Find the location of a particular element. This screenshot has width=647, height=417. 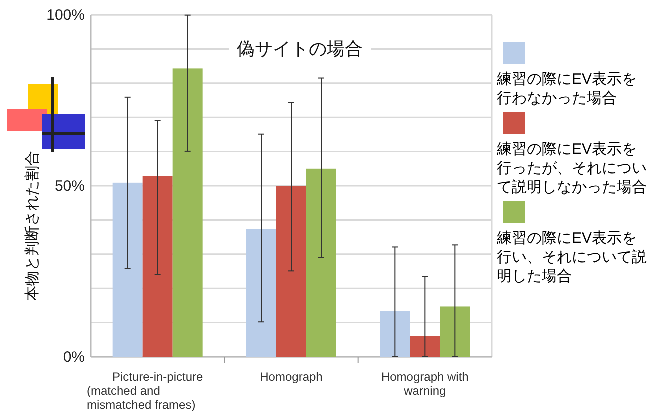

y-tick-label: 0% is located at coordinates (74, 357).